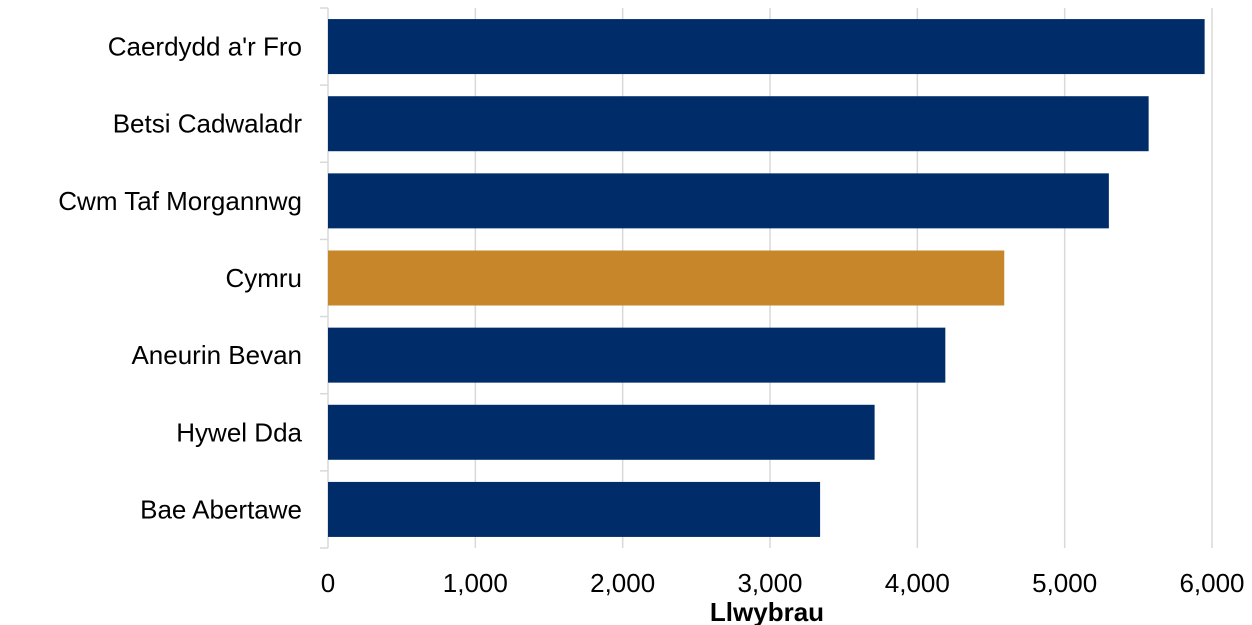 The image size is (1252, 625). I want to click on category-label: Betsi Cadwaladr, so click(208, 124).